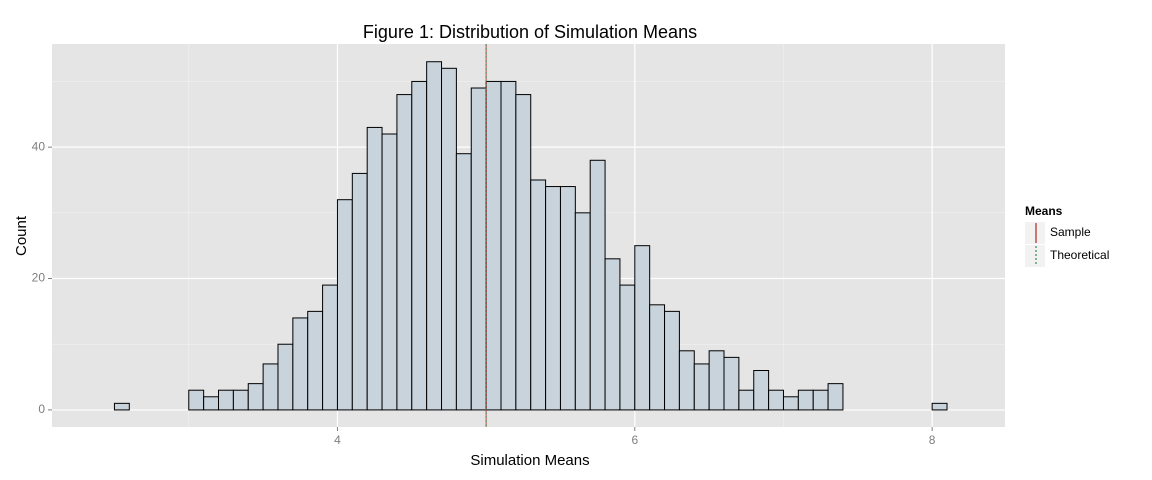 The width and height of the screenshot is (1152, 480). I want to click on y-axis-label: Count, so click(21, 235).